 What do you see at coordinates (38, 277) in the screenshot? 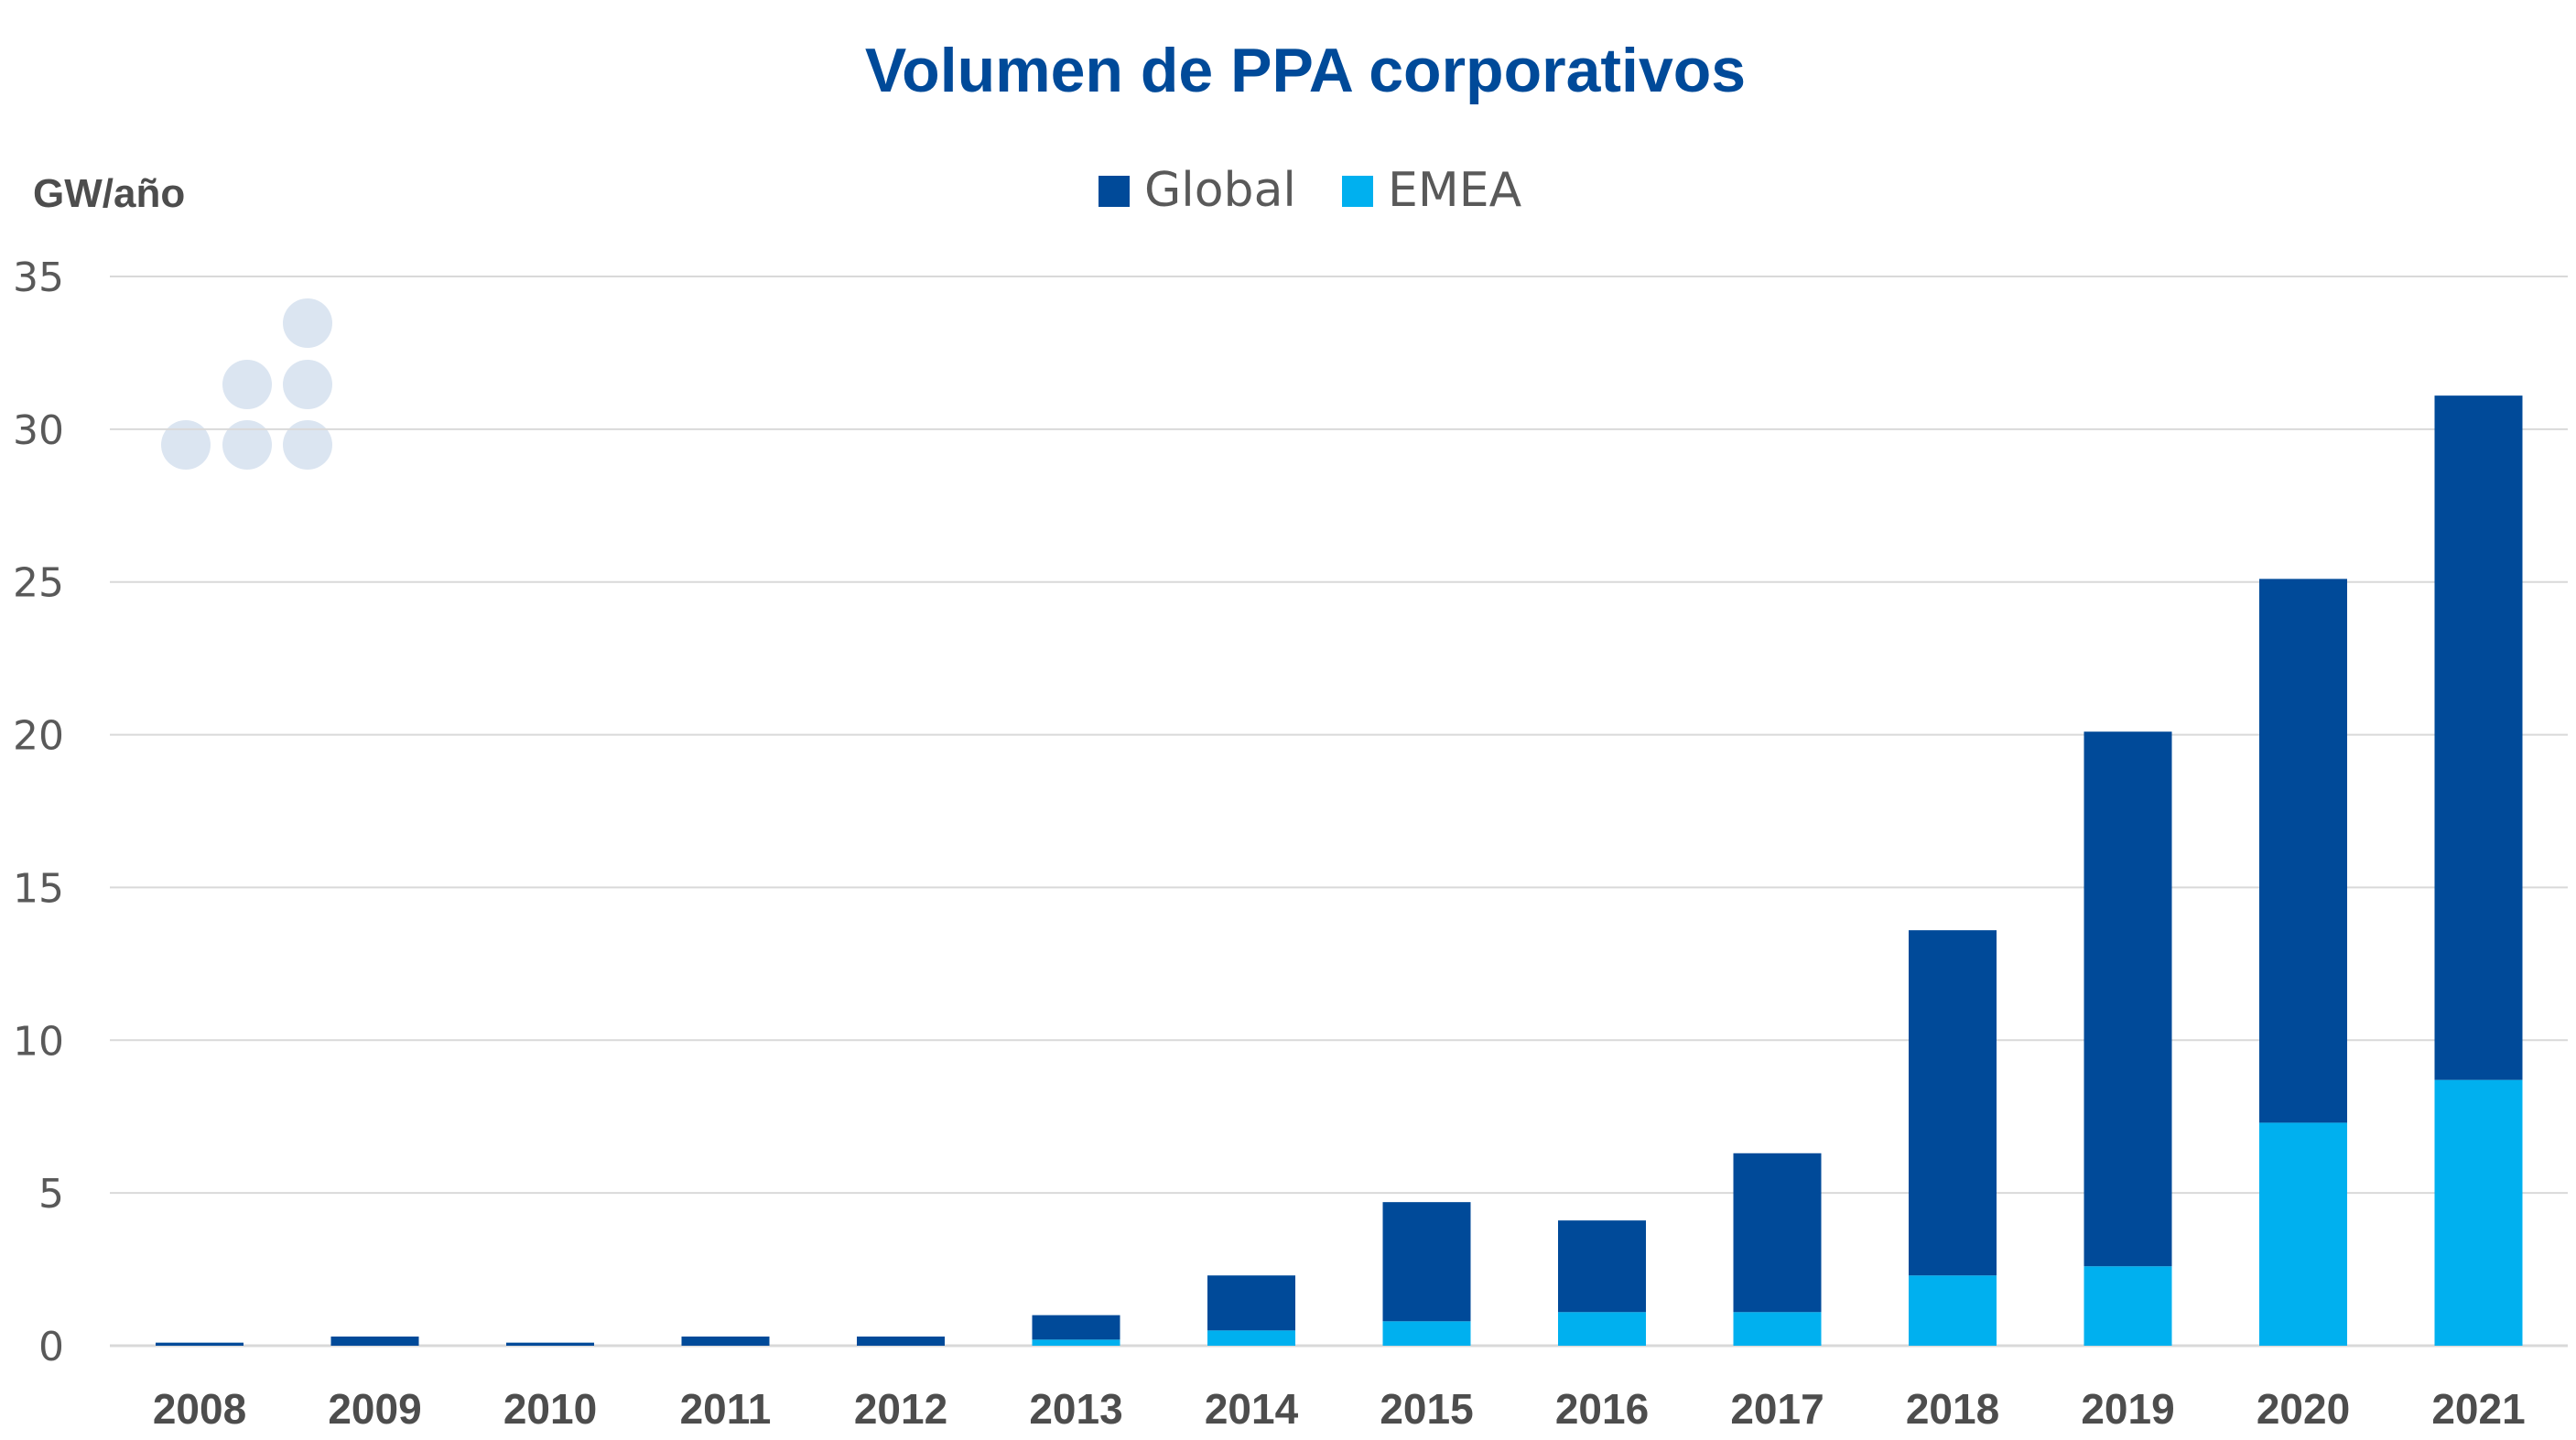
I see `y-tick-label: 35` at bounding box center [38, 277].